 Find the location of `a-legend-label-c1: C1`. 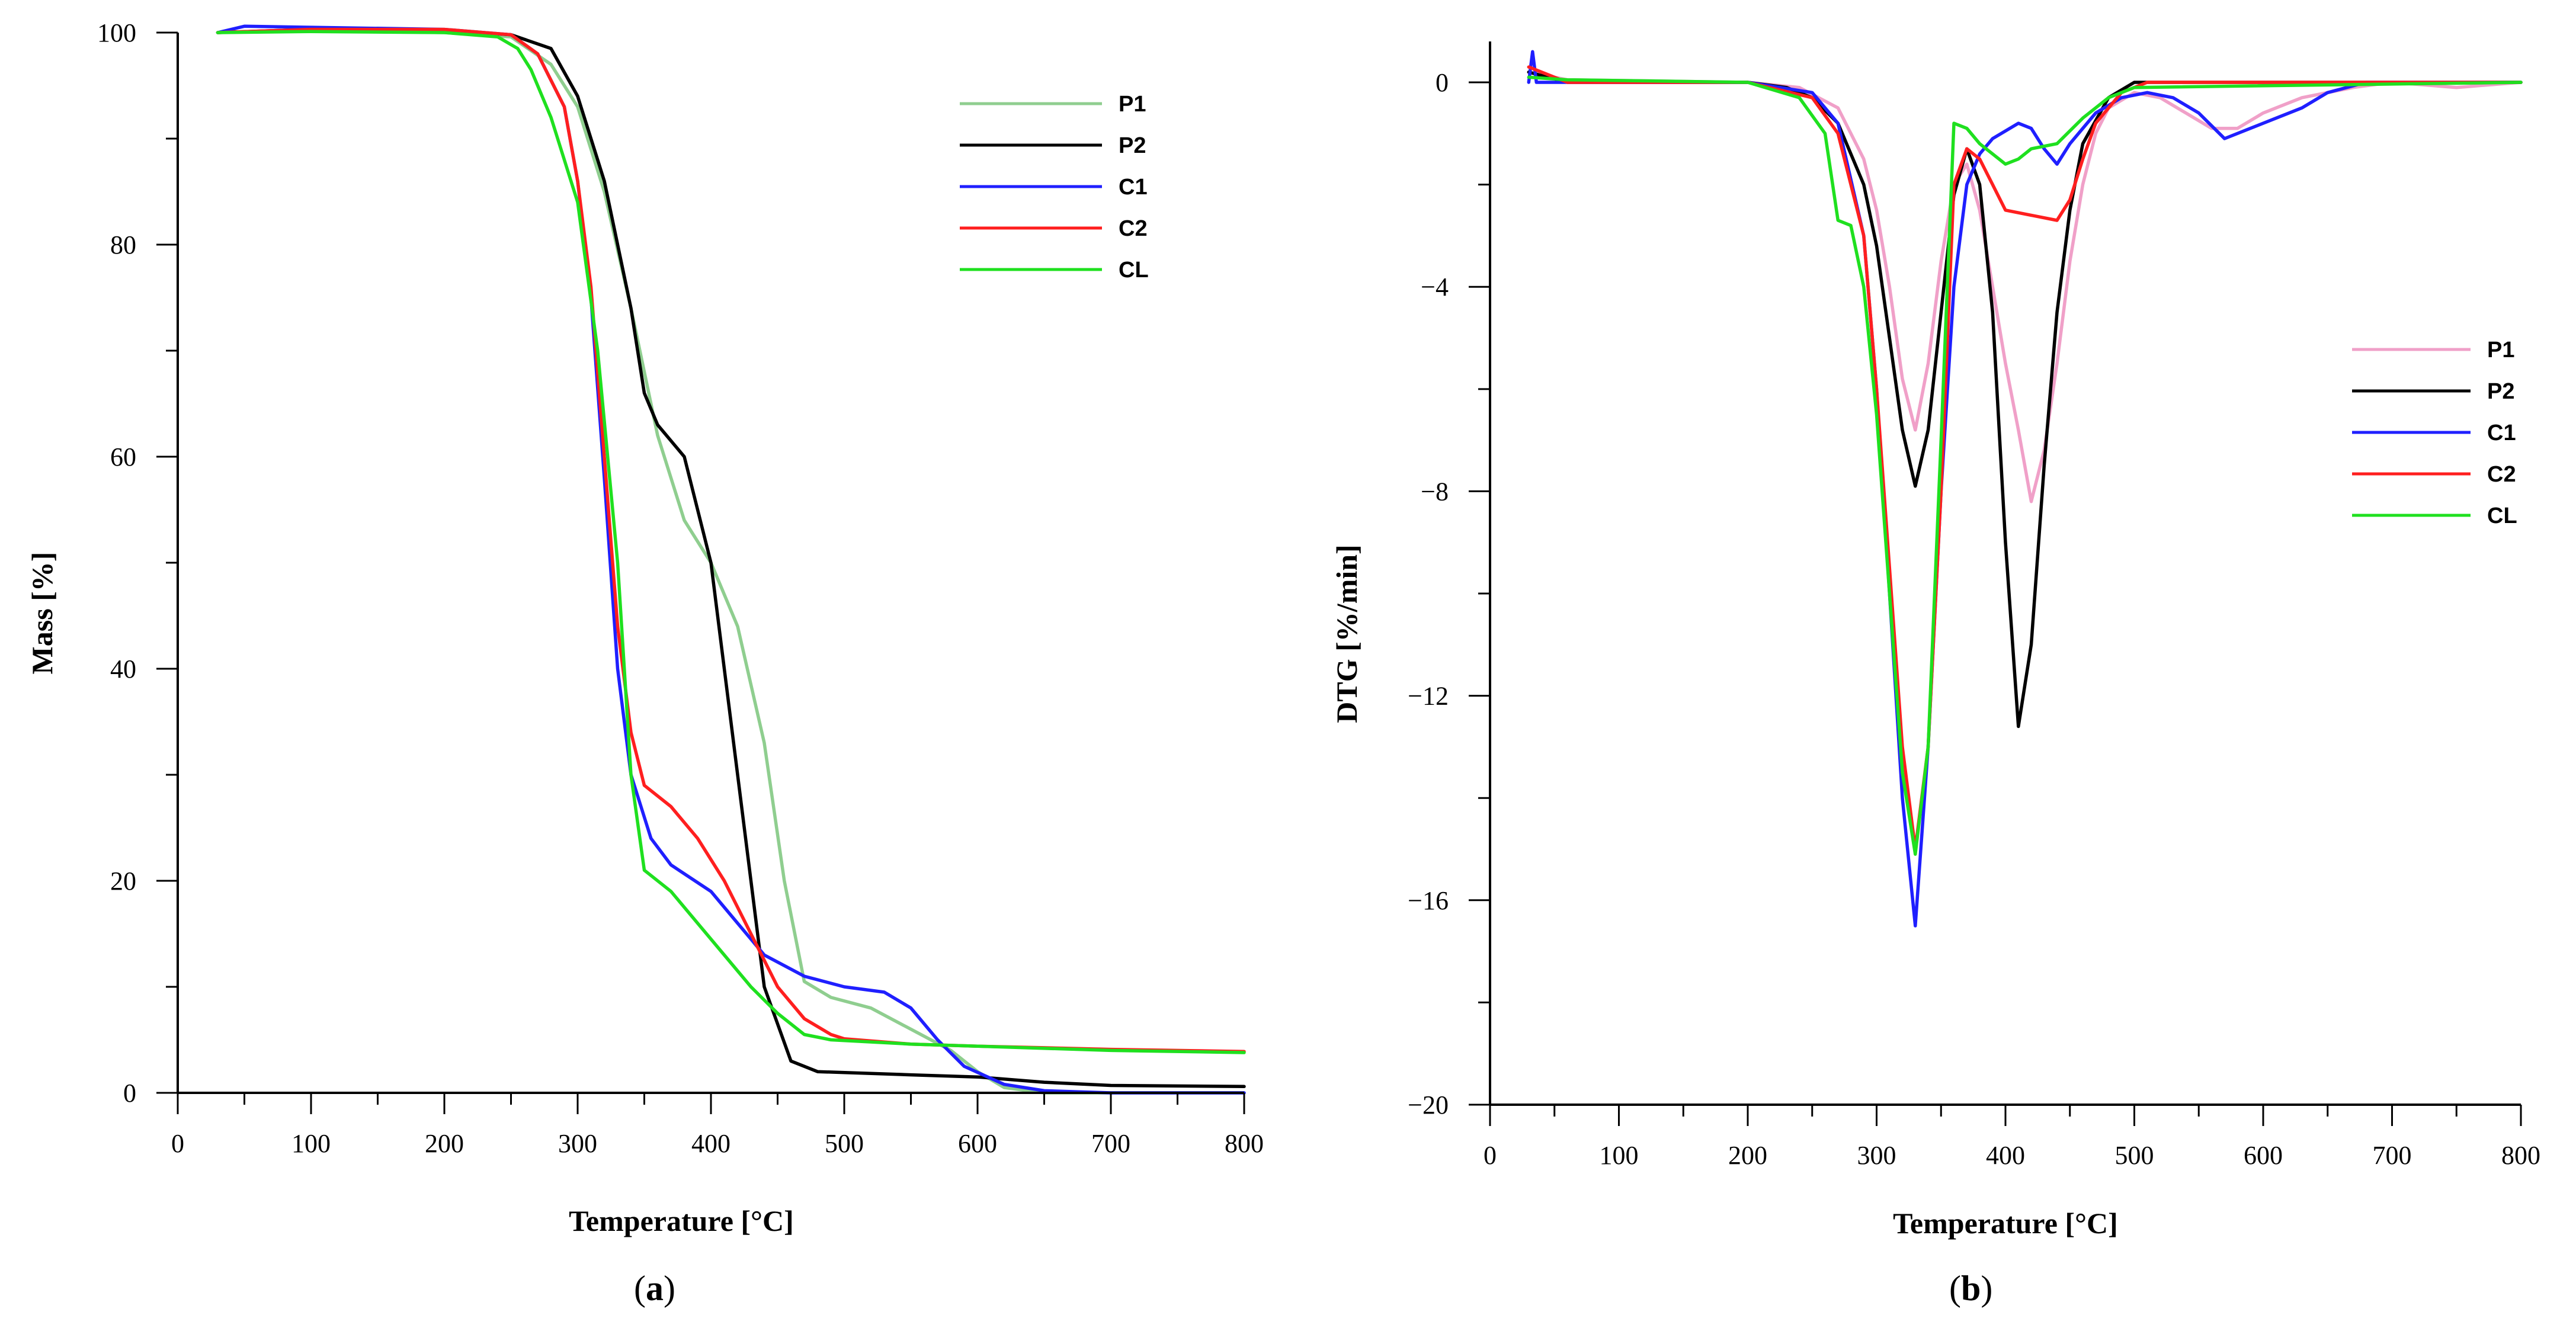

a-legend-label-c1: C1 is located at coordinates (1133, 187).